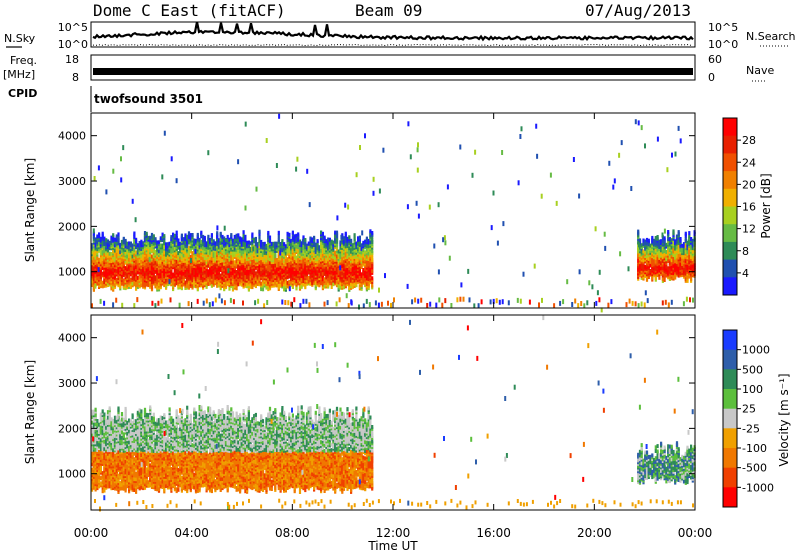 Image resolution: width=800 pixels, height=554 pixels. Describe the element at coordinates (745, 251) in the screenshot. I see `colorbar-tick-label: 8` at that location.